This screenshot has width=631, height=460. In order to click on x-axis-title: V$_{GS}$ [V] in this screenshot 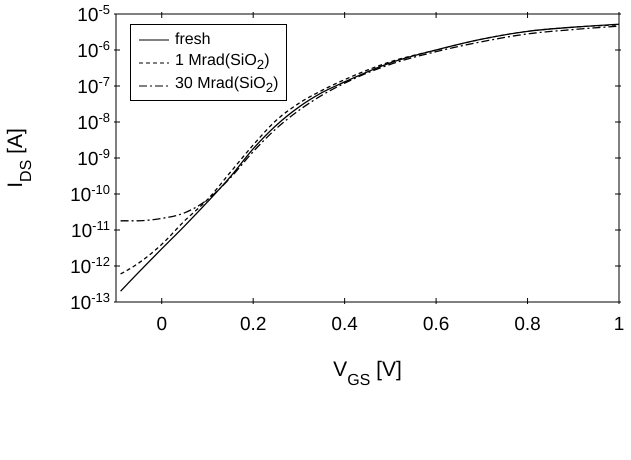, I will do `click(367, 373)`.